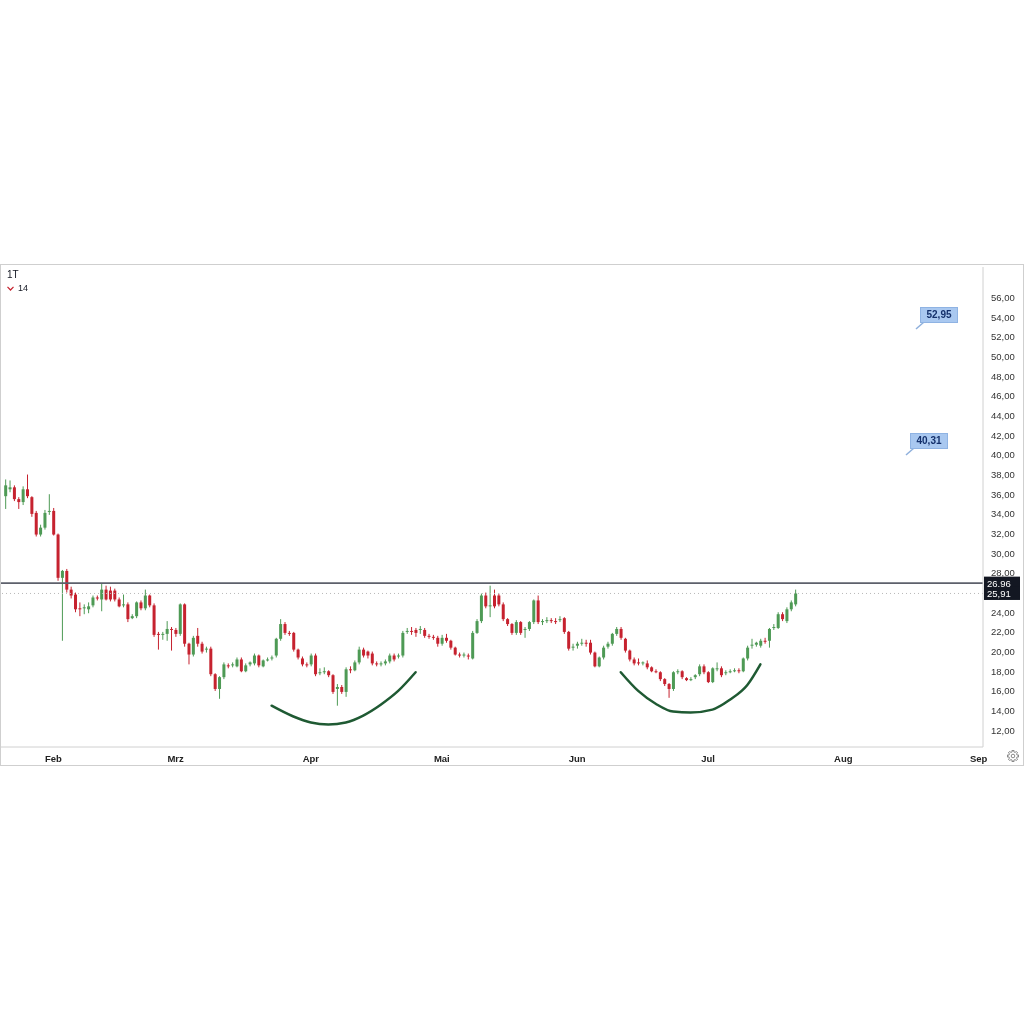  I want to click on x-tick-label: Aug, so click(843, 758).